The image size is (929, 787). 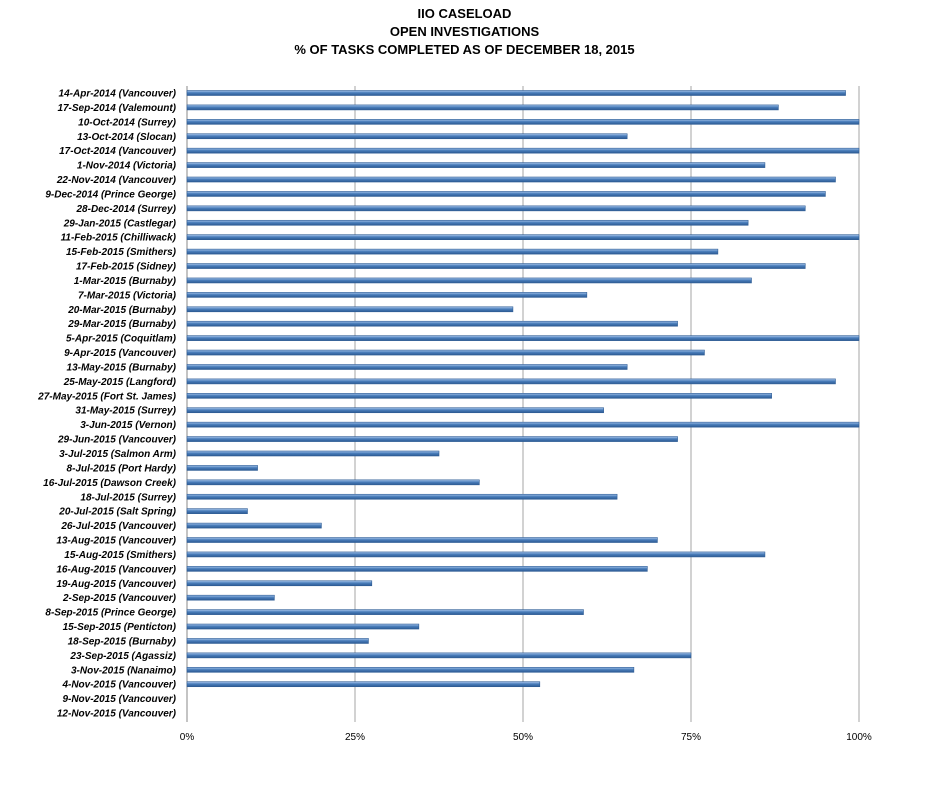 What do you see at coordinates (523, 737) in the screenshot?
I see `x-tick-label: 50%` at bounding box center [523, 737].